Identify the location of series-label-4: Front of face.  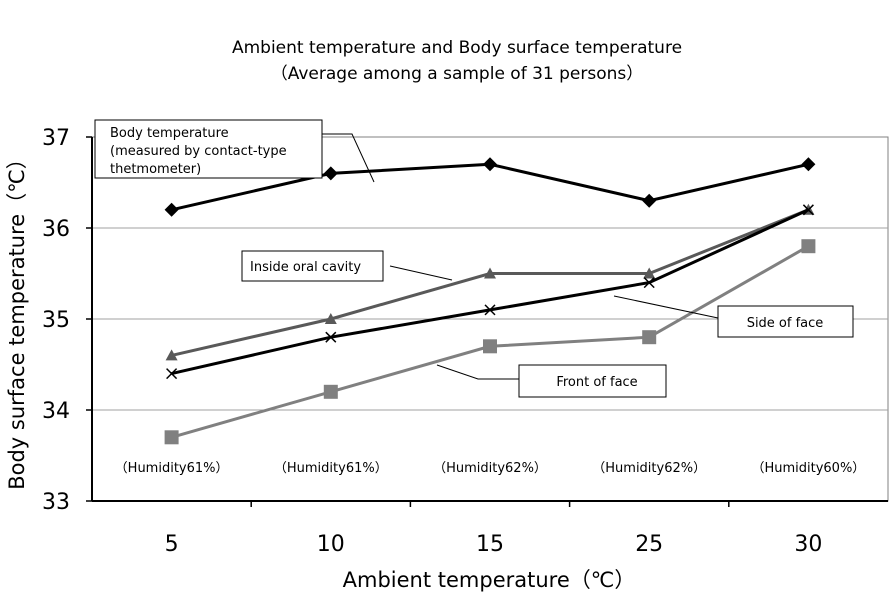
(551, 381).